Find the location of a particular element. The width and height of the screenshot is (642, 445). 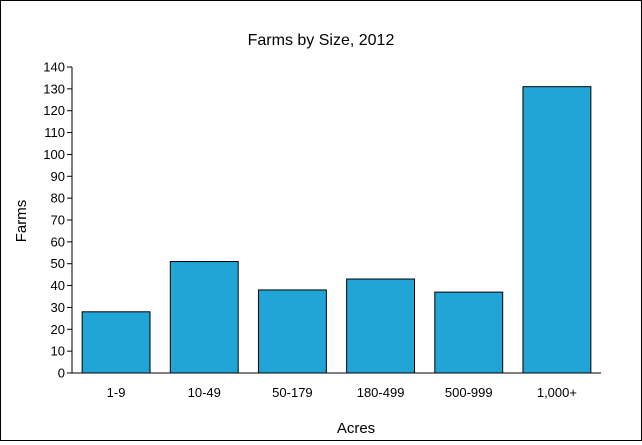

y-tick-label: 20 is located at coordinates (58, 329).